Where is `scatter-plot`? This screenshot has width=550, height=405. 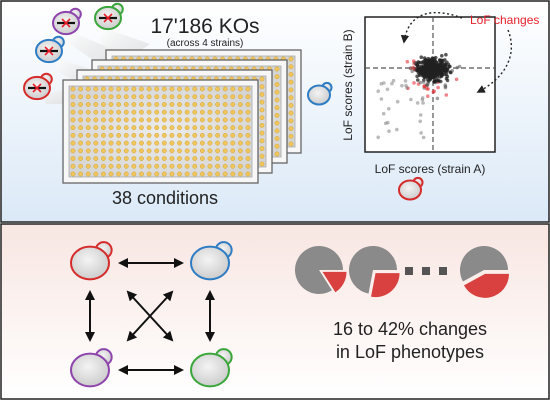 scatter-plot is located at coordinates (430, 84).